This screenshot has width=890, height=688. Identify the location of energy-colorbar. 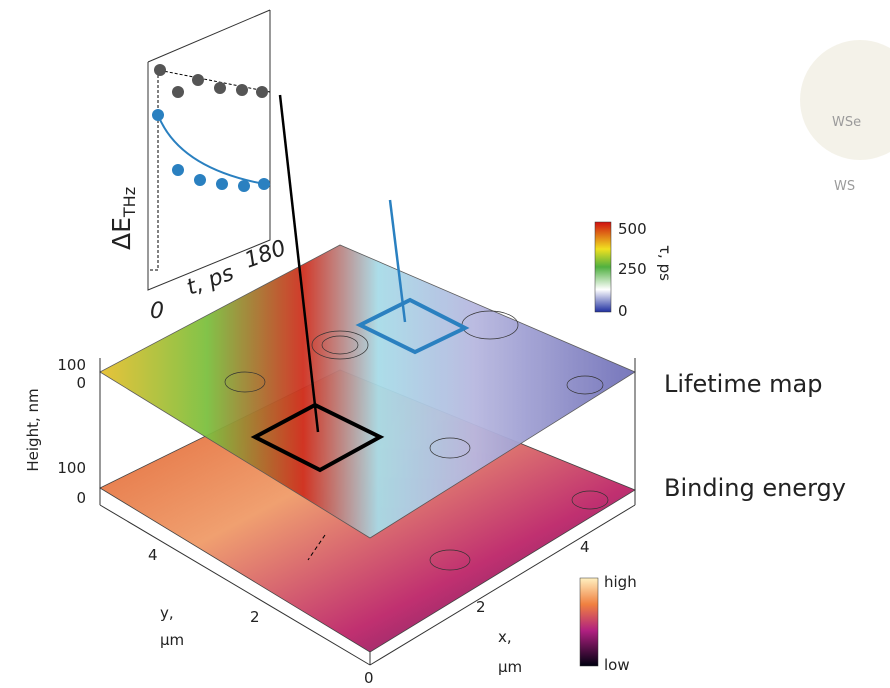
(589, 622).